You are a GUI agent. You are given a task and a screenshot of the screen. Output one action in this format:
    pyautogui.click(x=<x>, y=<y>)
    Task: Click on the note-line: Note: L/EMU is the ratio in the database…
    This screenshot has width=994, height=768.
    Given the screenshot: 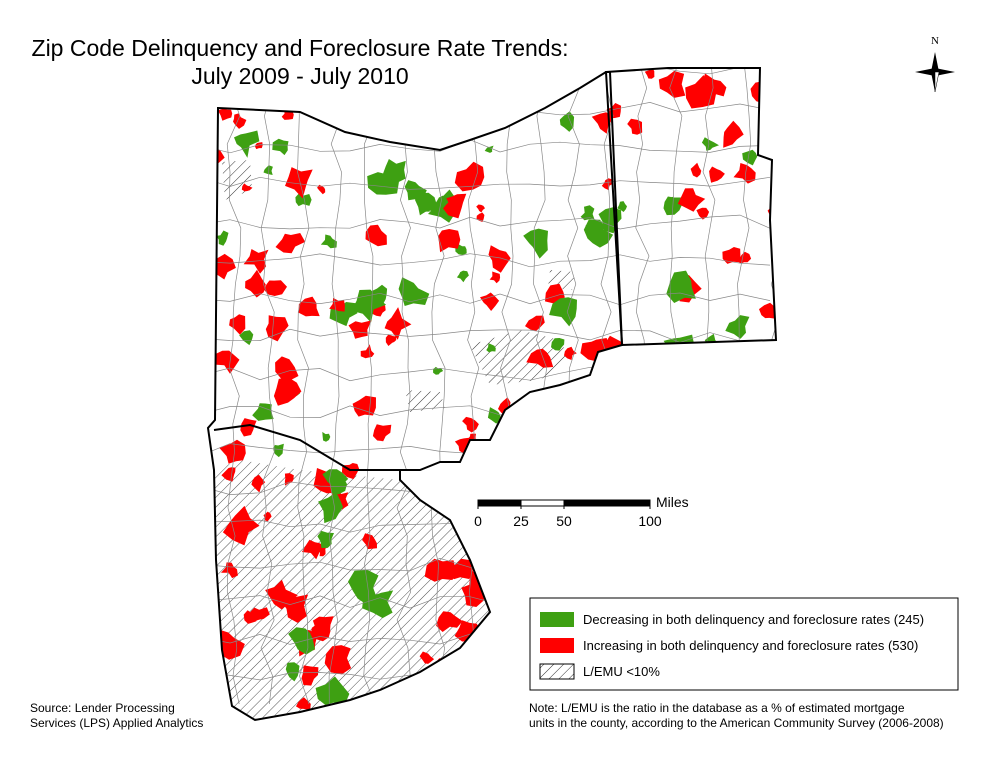 What is the action you would take?
    pyautogui.click(x=717, y=708)
    